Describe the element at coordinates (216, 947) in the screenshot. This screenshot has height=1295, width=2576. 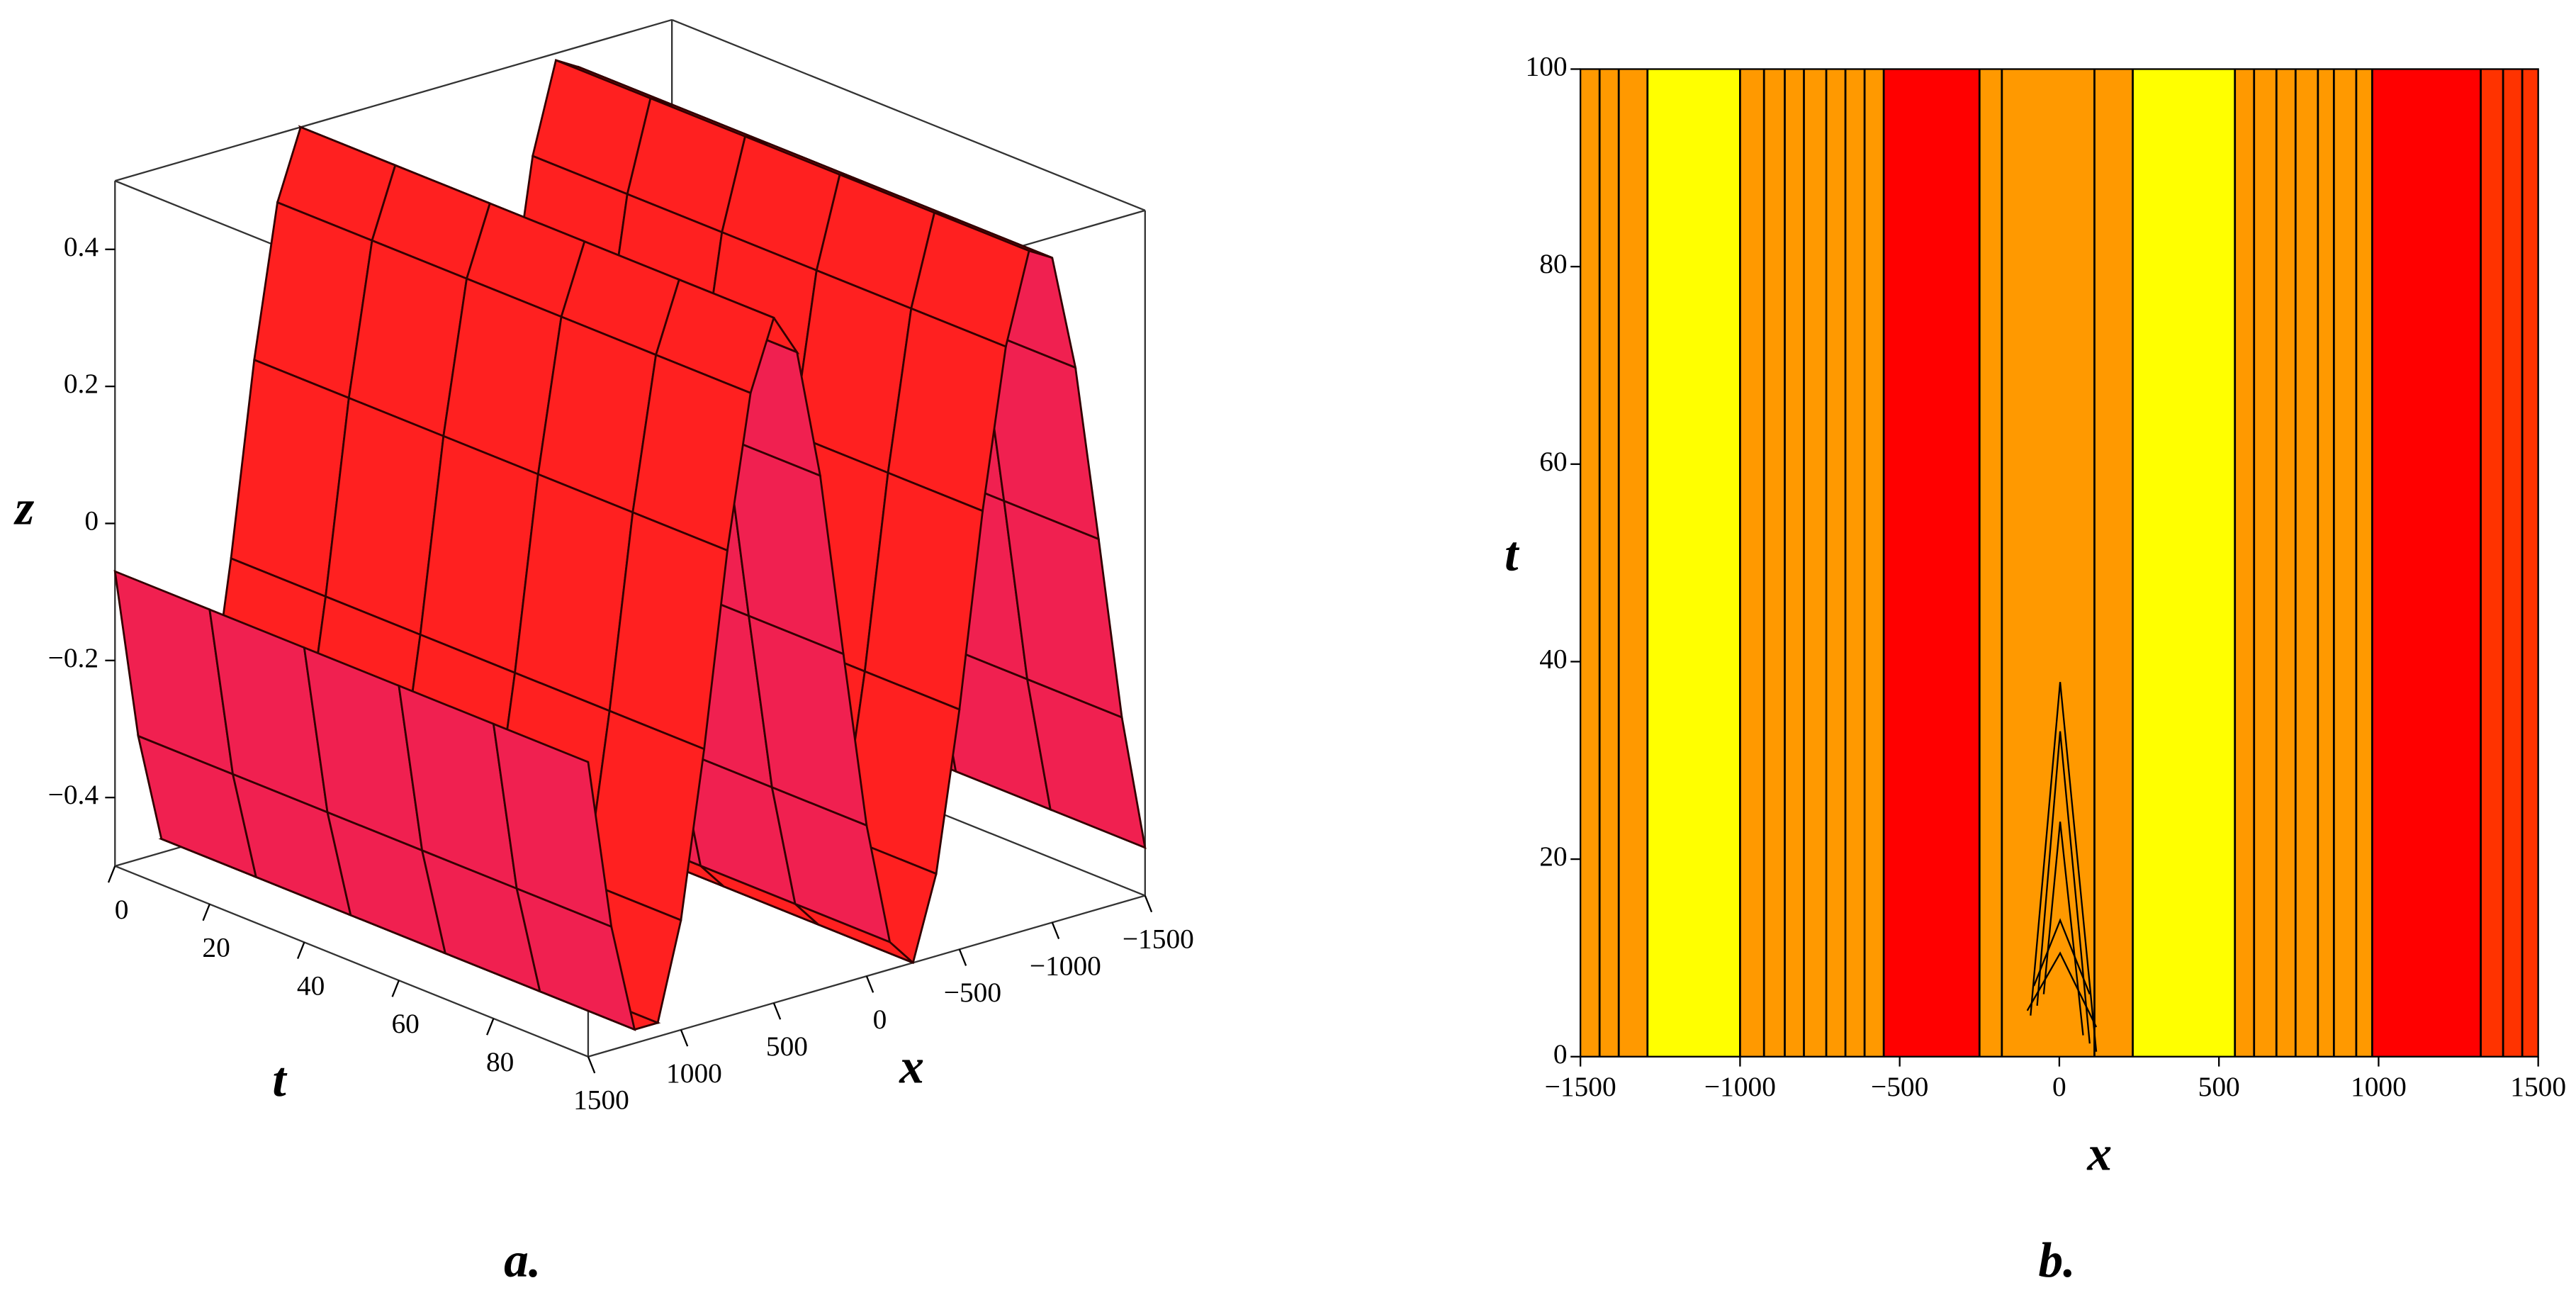
I see `t-tick-label: 20` at that location.